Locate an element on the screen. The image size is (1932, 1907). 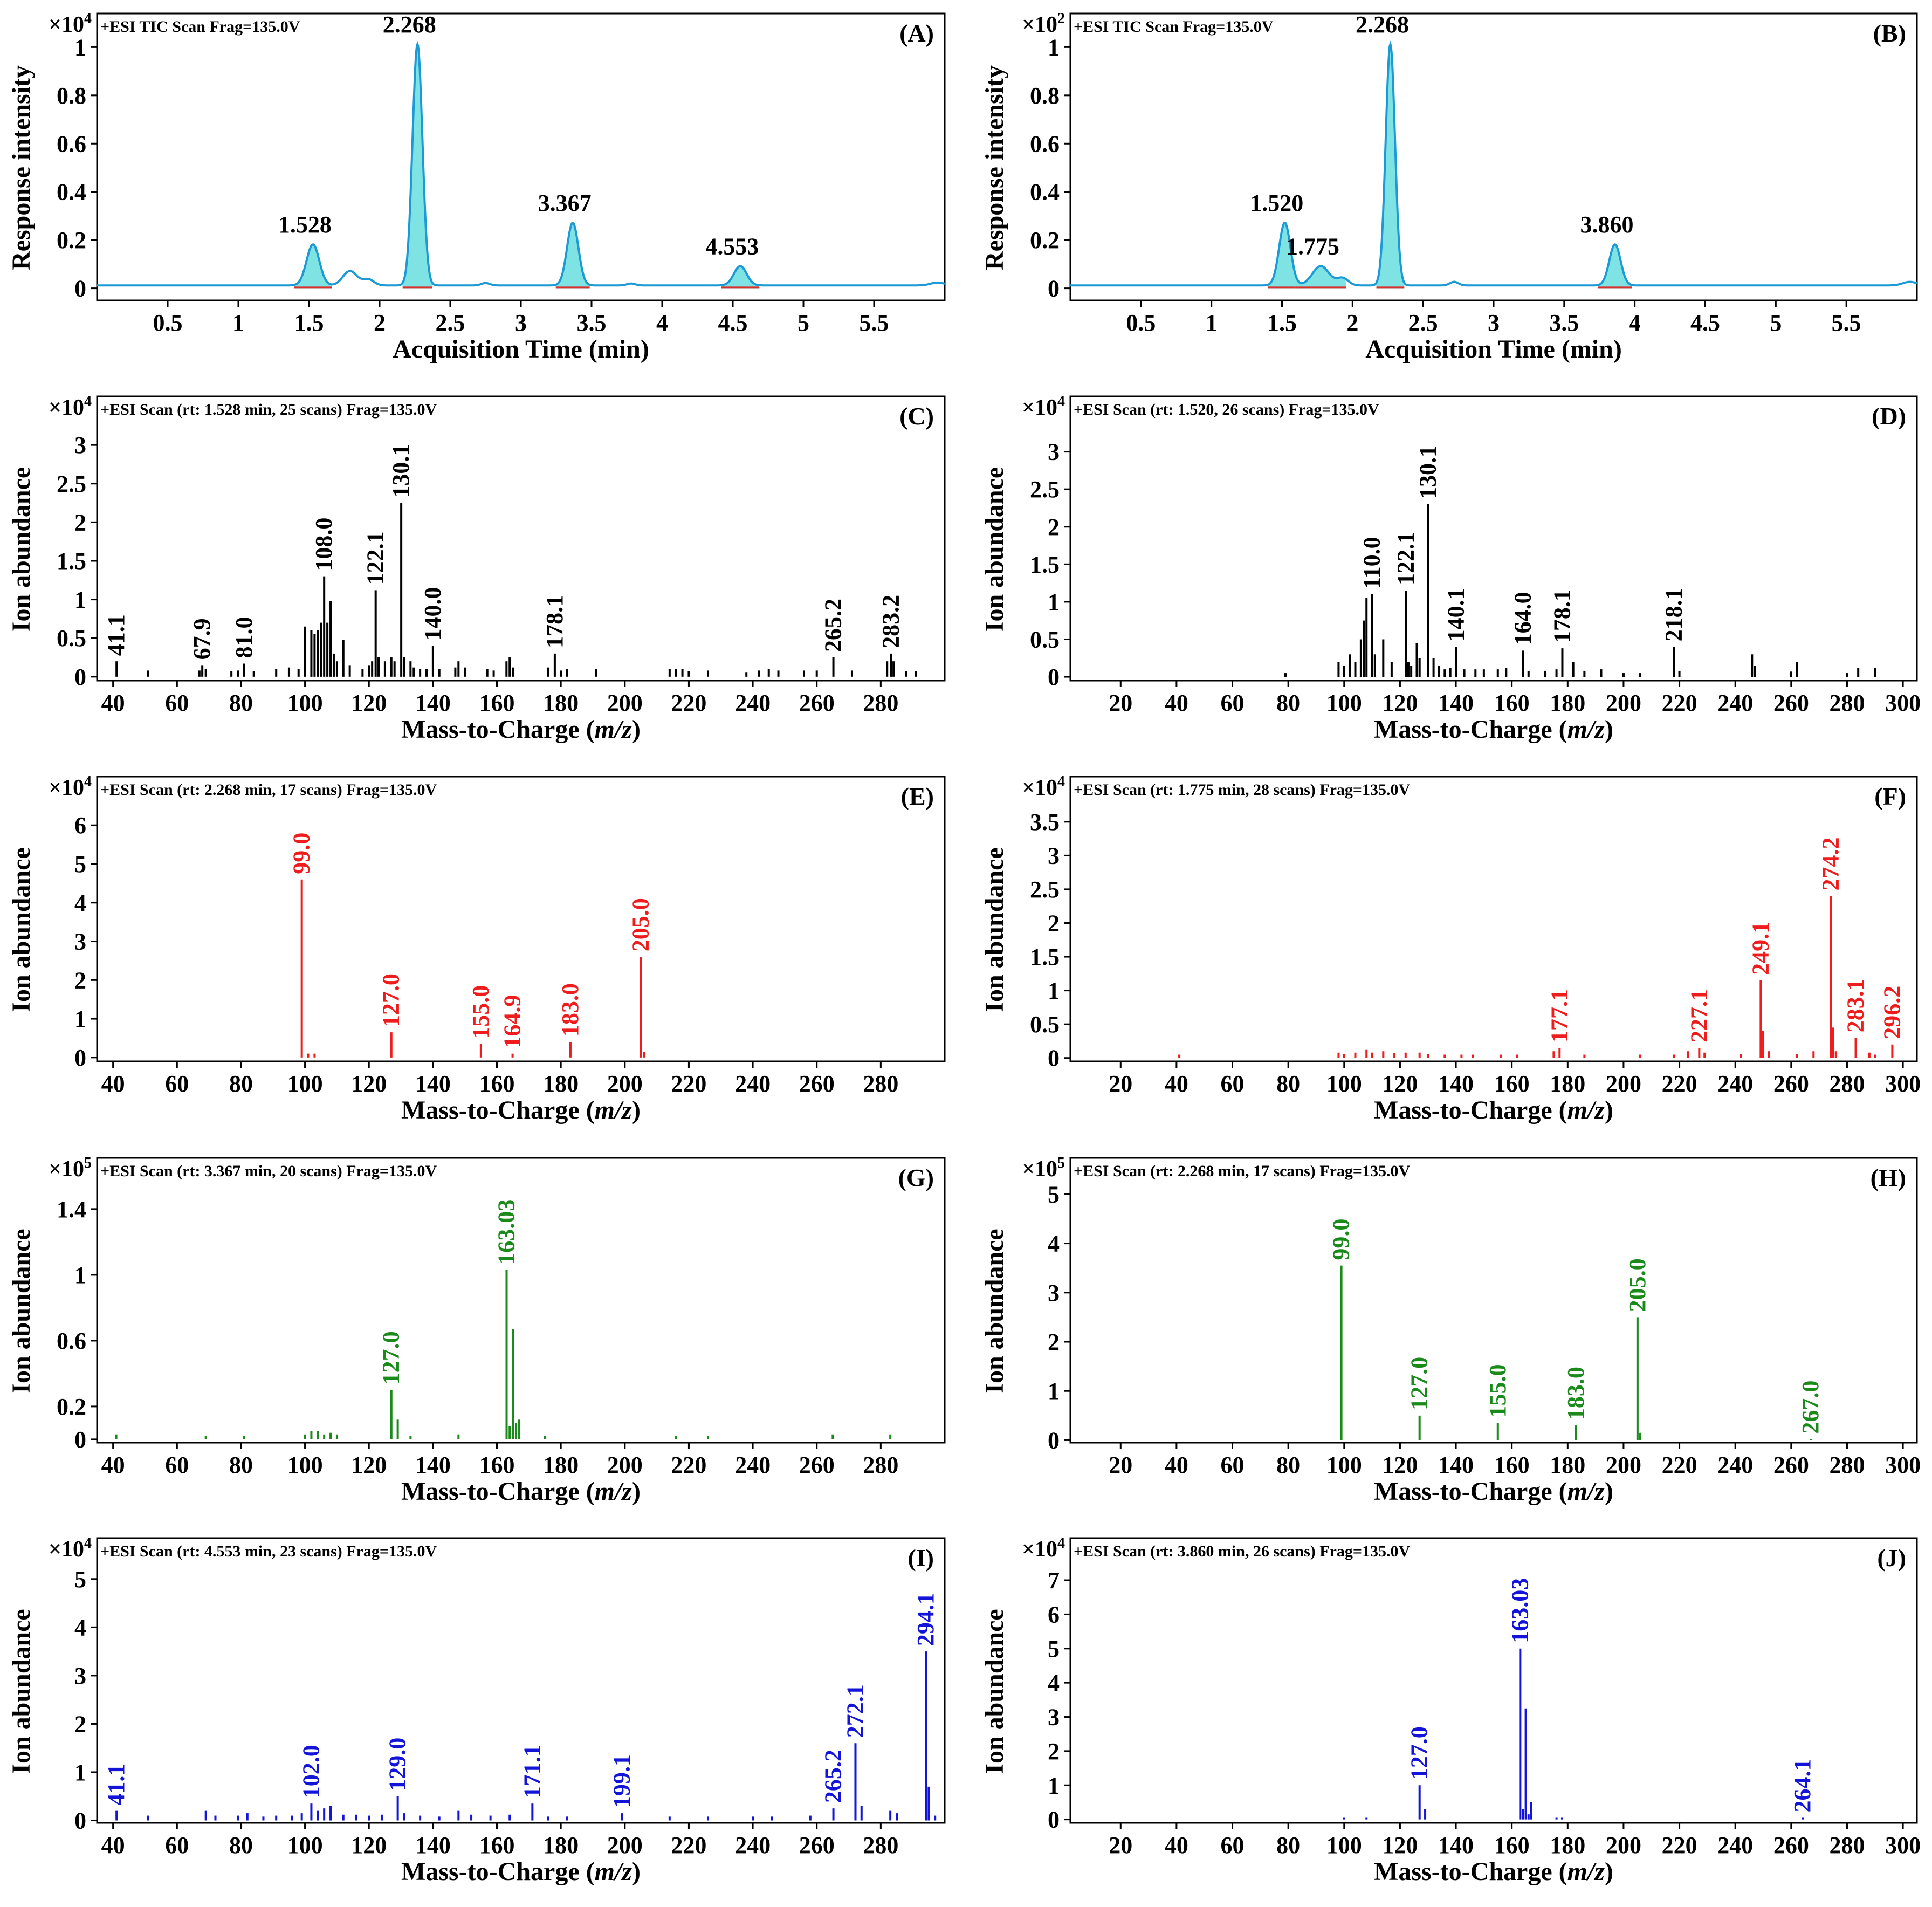
y-tick-label: 2.5 is located at coordinates (1045, 489).